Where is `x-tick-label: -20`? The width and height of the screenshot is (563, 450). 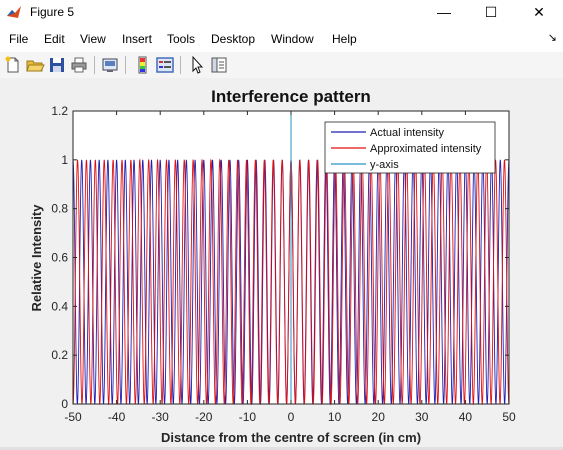
x-tick-label: -20 is located at coordinates (204, 417).